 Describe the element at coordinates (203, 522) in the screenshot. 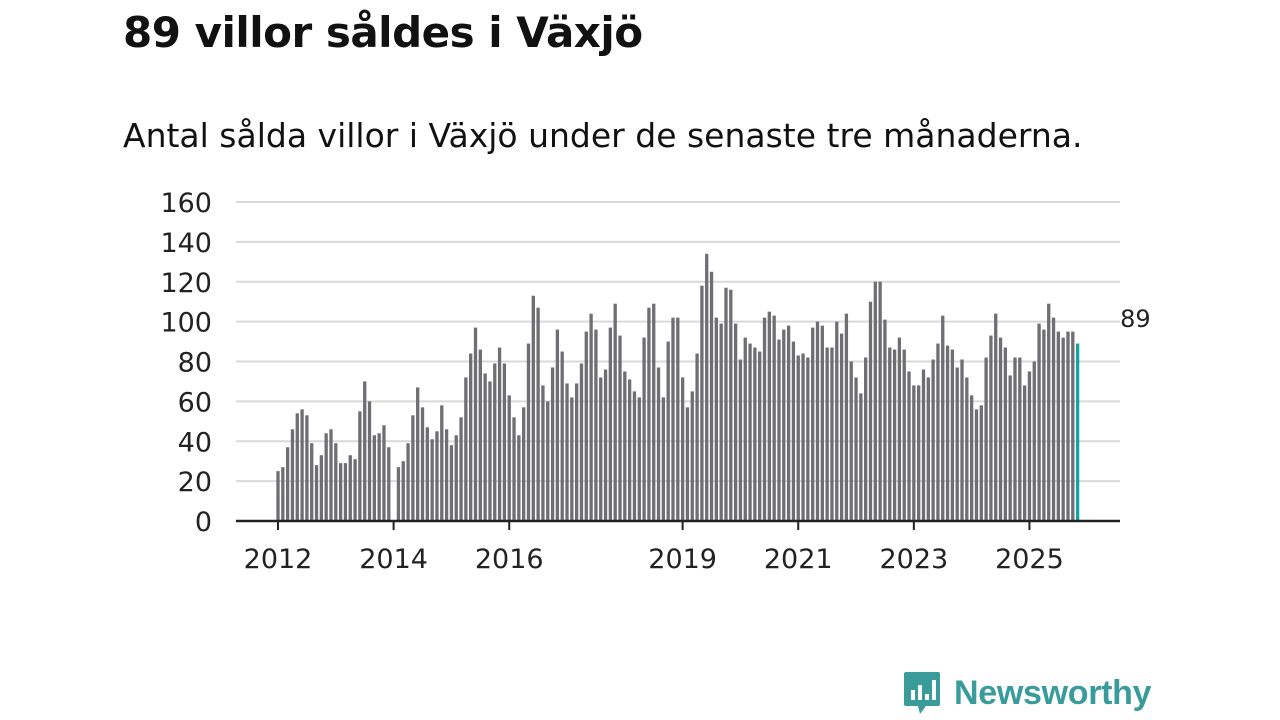

I see `y-tick-label: 0` at that location.